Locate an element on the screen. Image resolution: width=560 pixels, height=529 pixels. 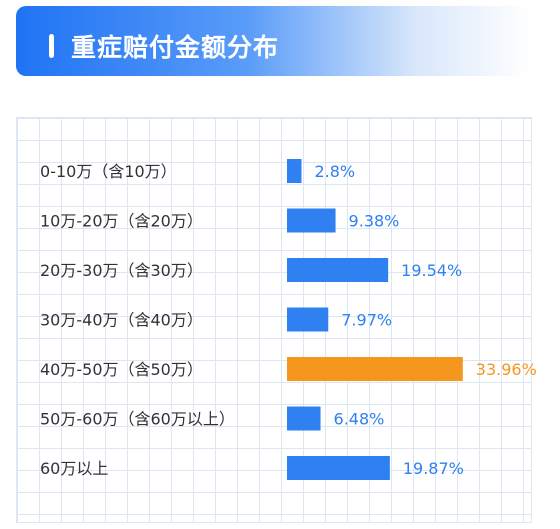
category-label: 30万-40万（含40万） is located at coordinates (121, 320).